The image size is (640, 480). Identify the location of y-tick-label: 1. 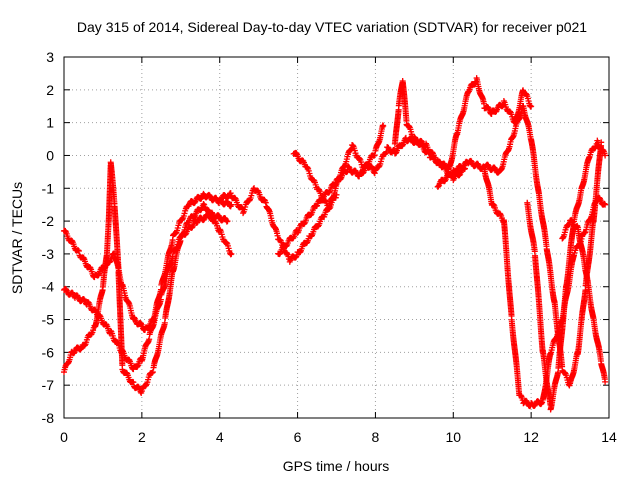
(50, 123).